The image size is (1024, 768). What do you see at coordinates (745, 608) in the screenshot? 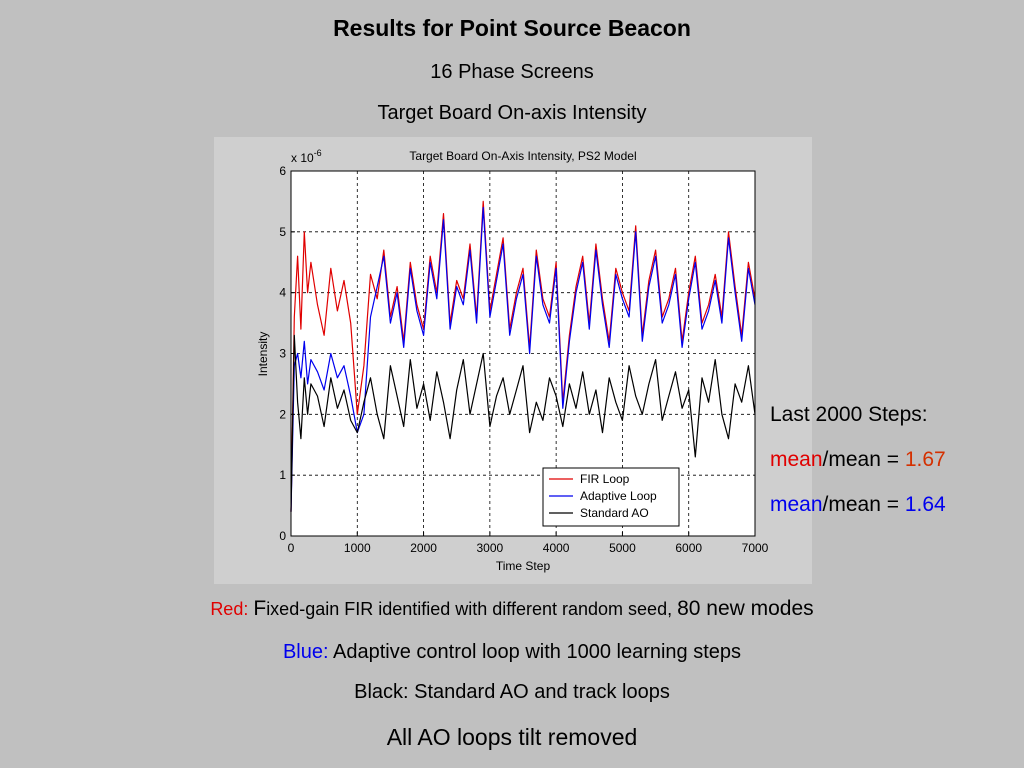
I see `caption-red-modes: 80 new modes` at bounding box center [745, 608].